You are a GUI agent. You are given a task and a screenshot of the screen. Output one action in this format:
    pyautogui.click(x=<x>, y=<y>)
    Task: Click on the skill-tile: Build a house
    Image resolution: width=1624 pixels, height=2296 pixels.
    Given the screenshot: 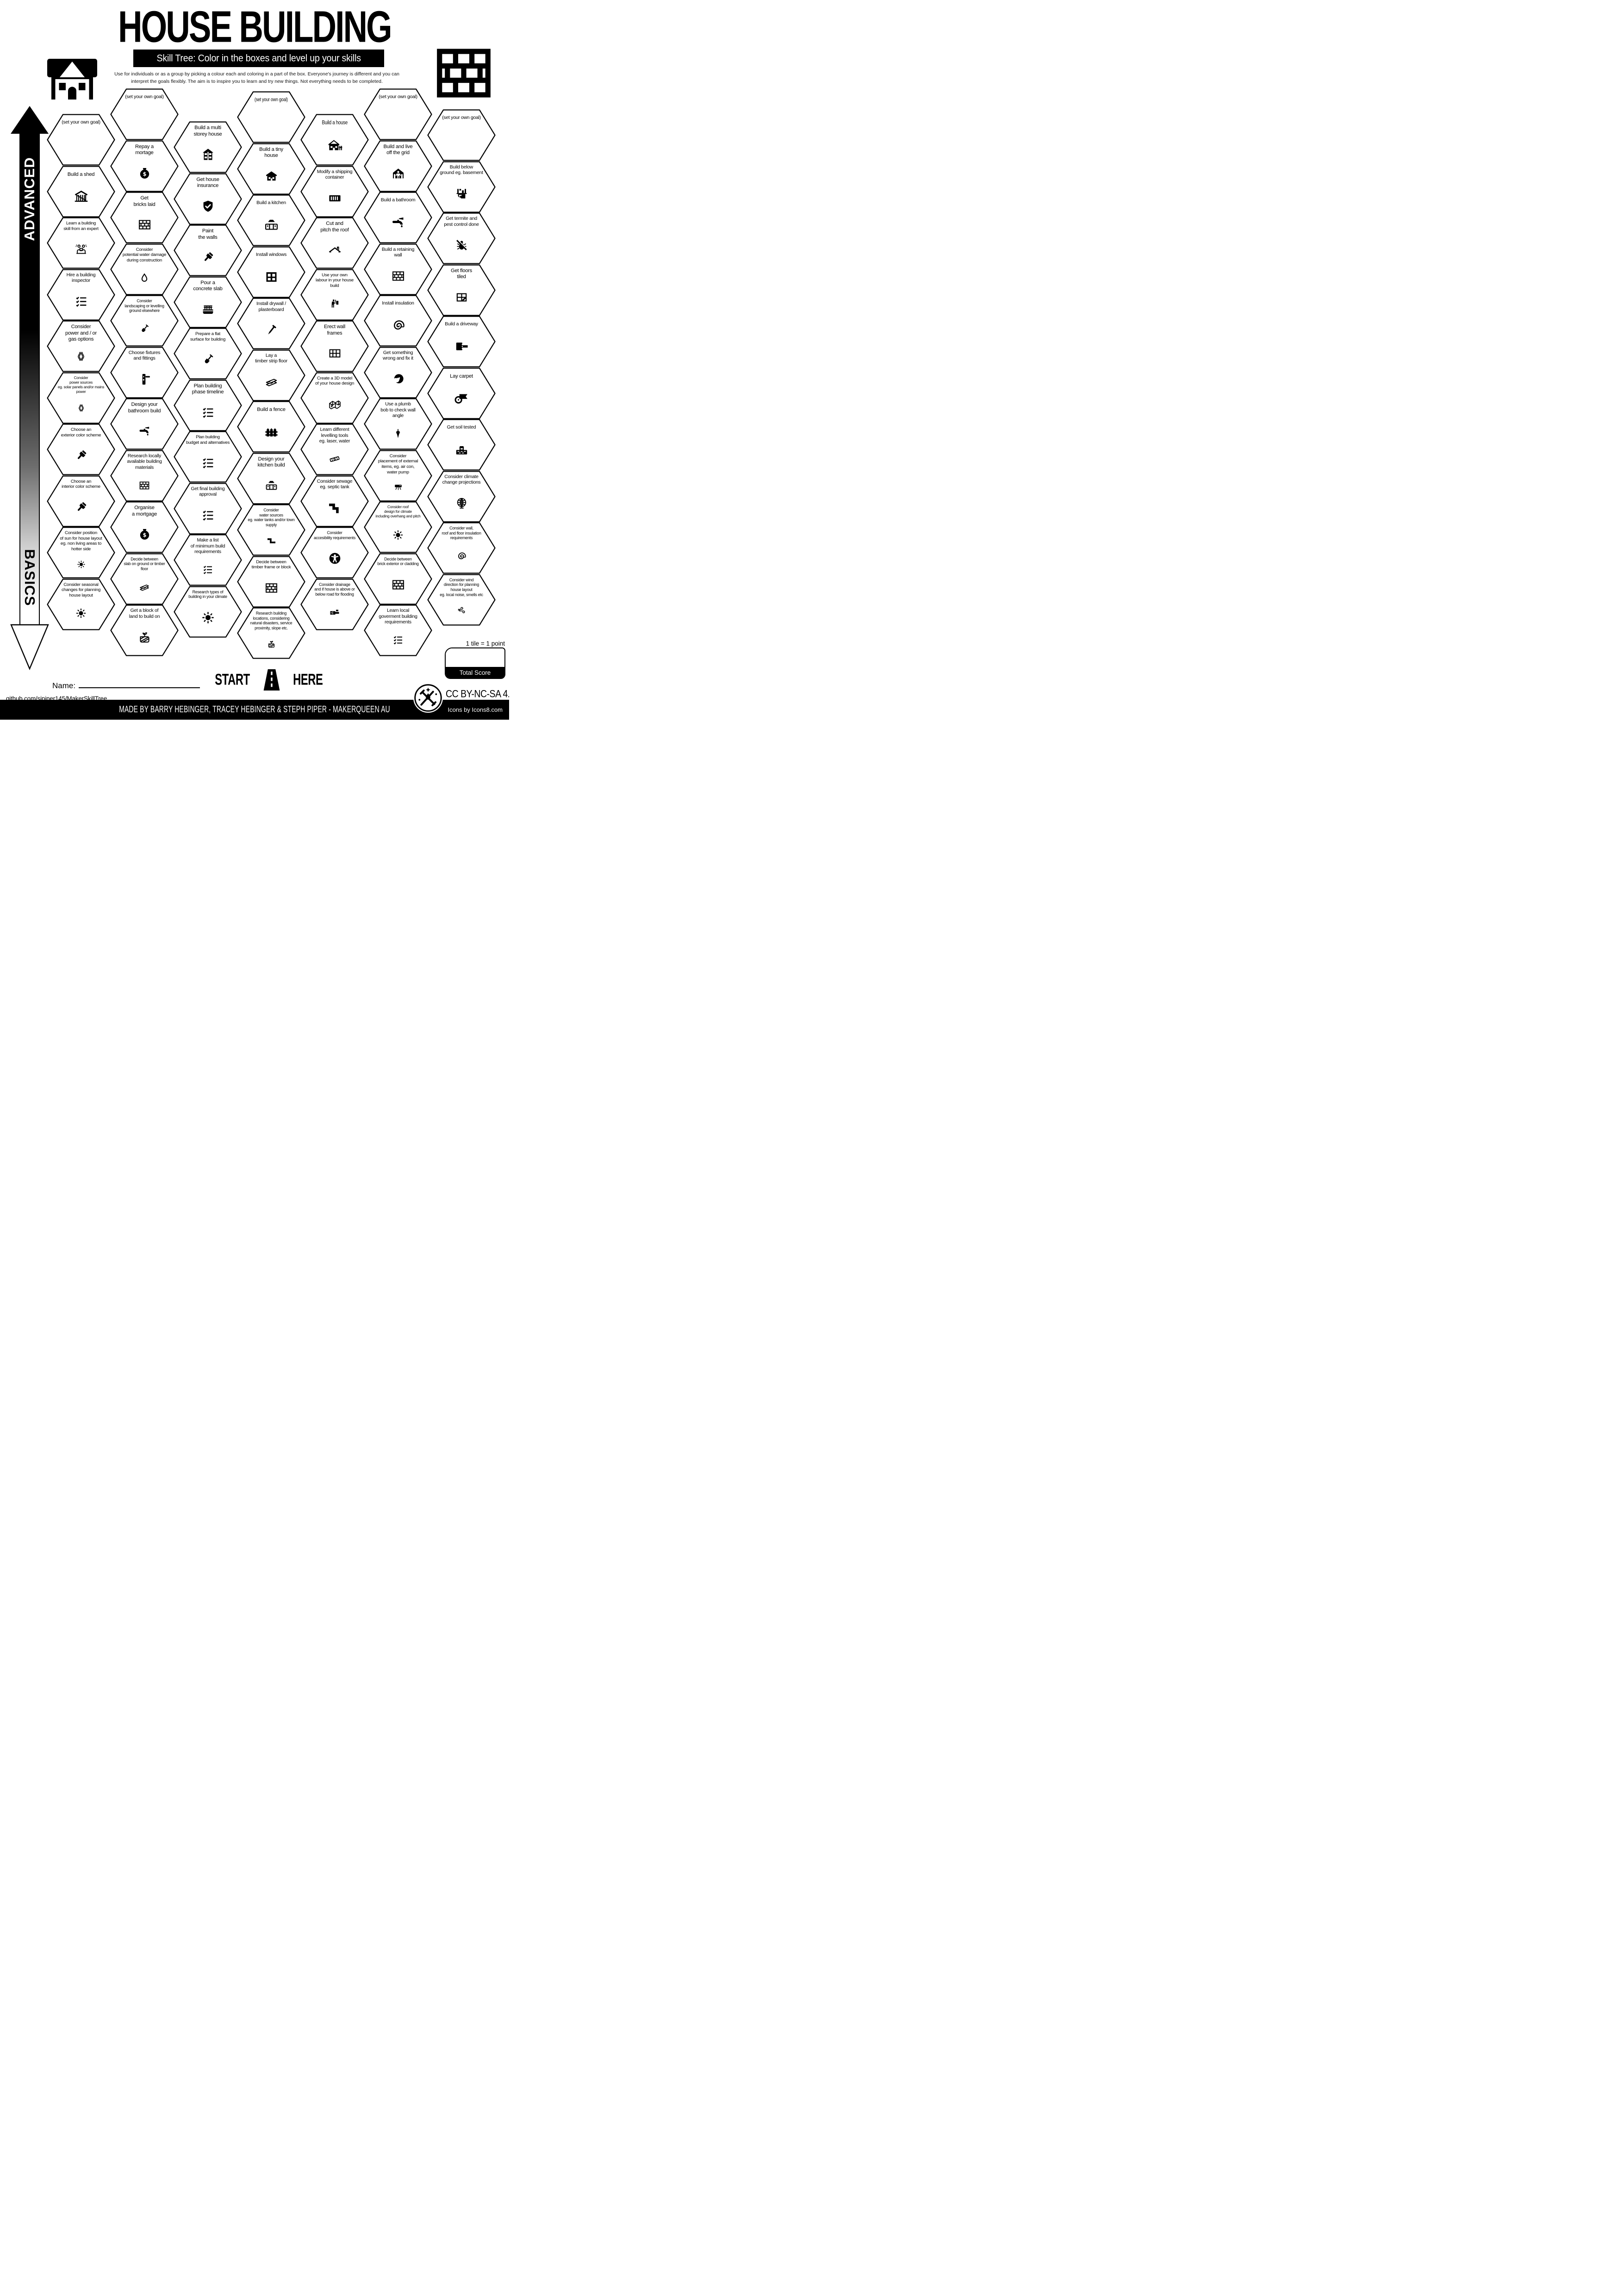 What is the action you would take?
    pyautogui.click(x=334, y=140)
    